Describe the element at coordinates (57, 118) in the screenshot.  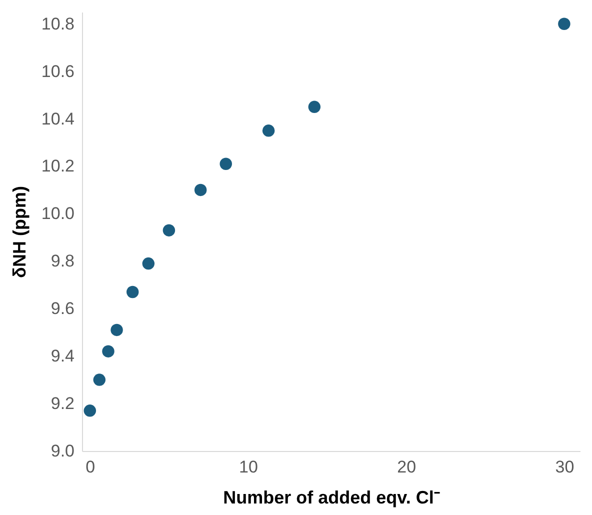
I see `y-tick-label: 10.4` at that location.